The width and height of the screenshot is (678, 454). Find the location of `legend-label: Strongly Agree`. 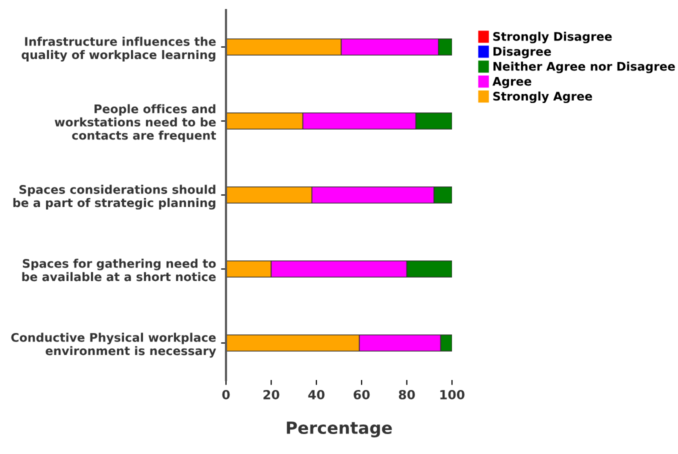

legend-label: Strongly Agree is located at coordinates (542, 98).